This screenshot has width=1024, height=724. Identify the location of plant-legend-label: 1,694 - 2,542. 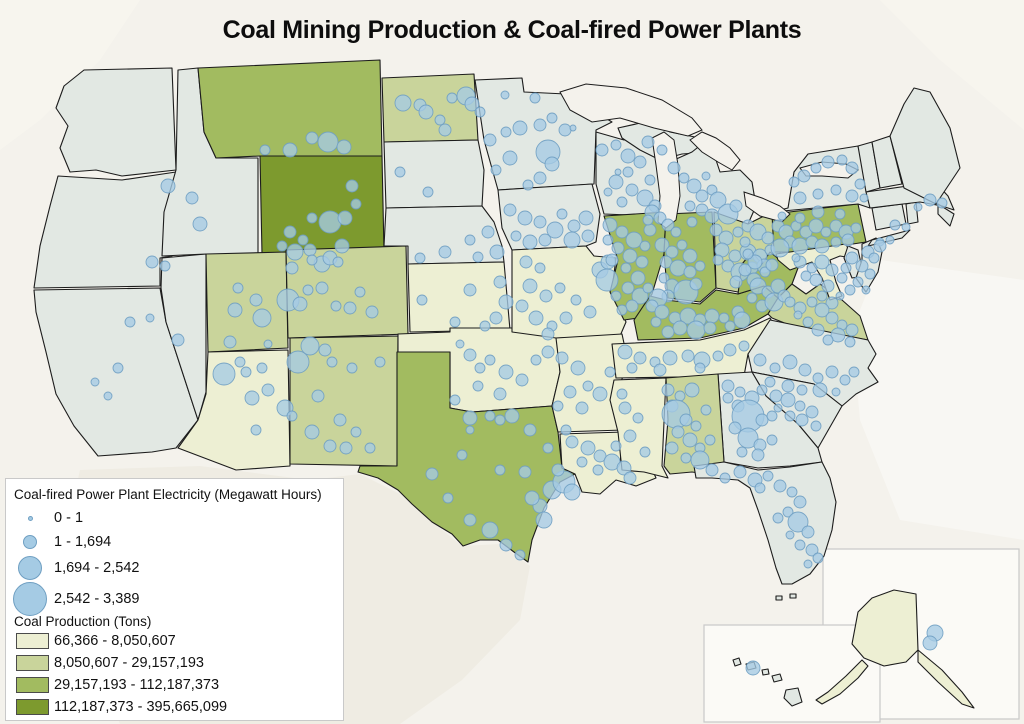
(97, 568).